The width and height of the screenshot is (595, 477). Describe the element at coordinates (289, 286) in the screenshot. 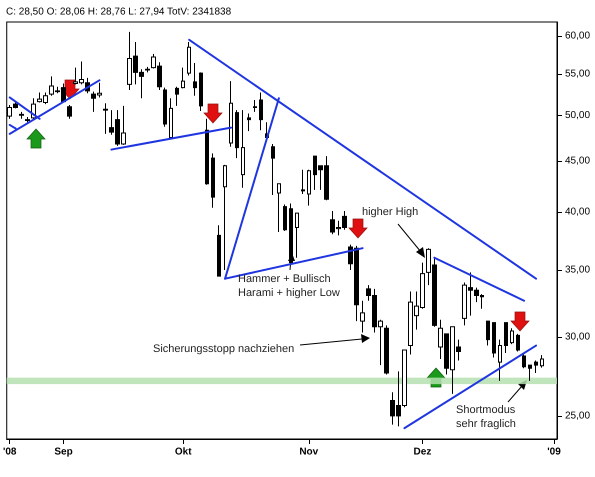

I see `annotation: Hammer + Bullisch Harami + higher Low` at that location.